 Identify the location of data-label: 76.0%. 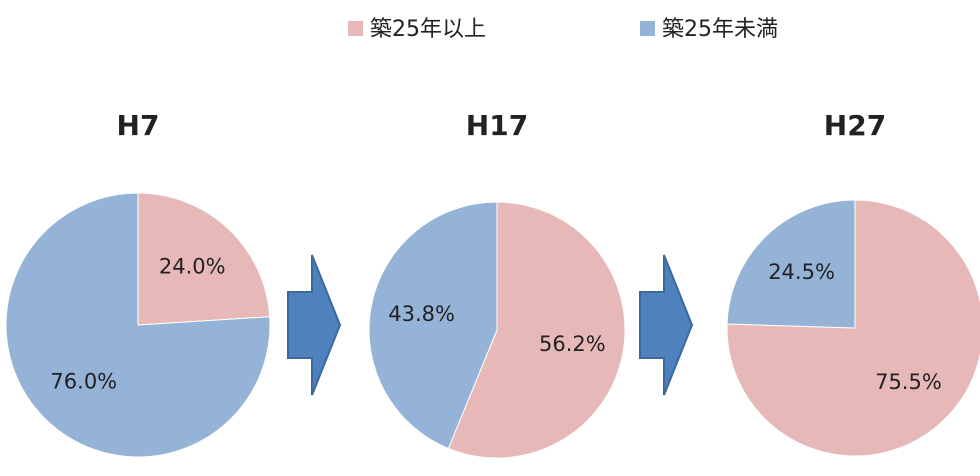
(83, 382).